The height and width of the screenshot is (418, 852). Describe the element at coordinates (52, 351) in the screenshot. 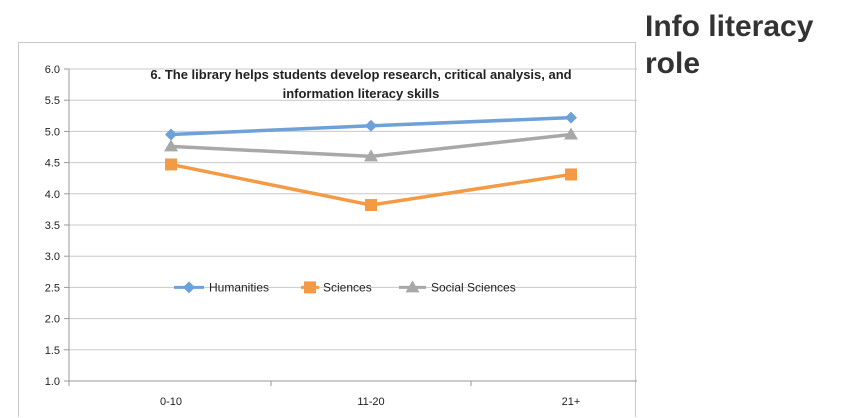

I see `y-tick-label: 1.5` at that location.